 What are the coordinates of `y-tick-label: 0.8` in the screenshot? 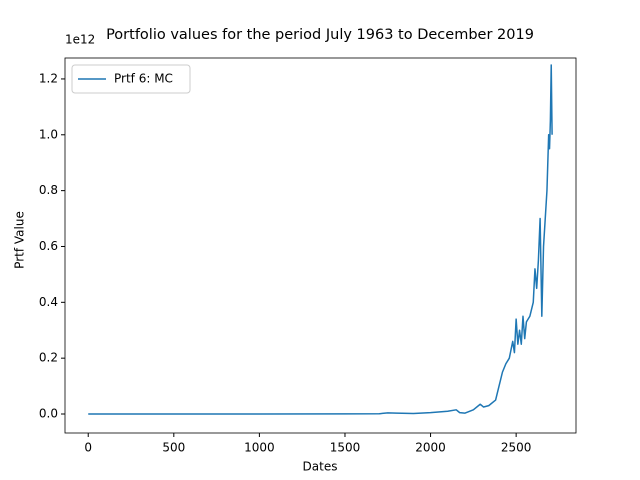 It's located at (48, 190).